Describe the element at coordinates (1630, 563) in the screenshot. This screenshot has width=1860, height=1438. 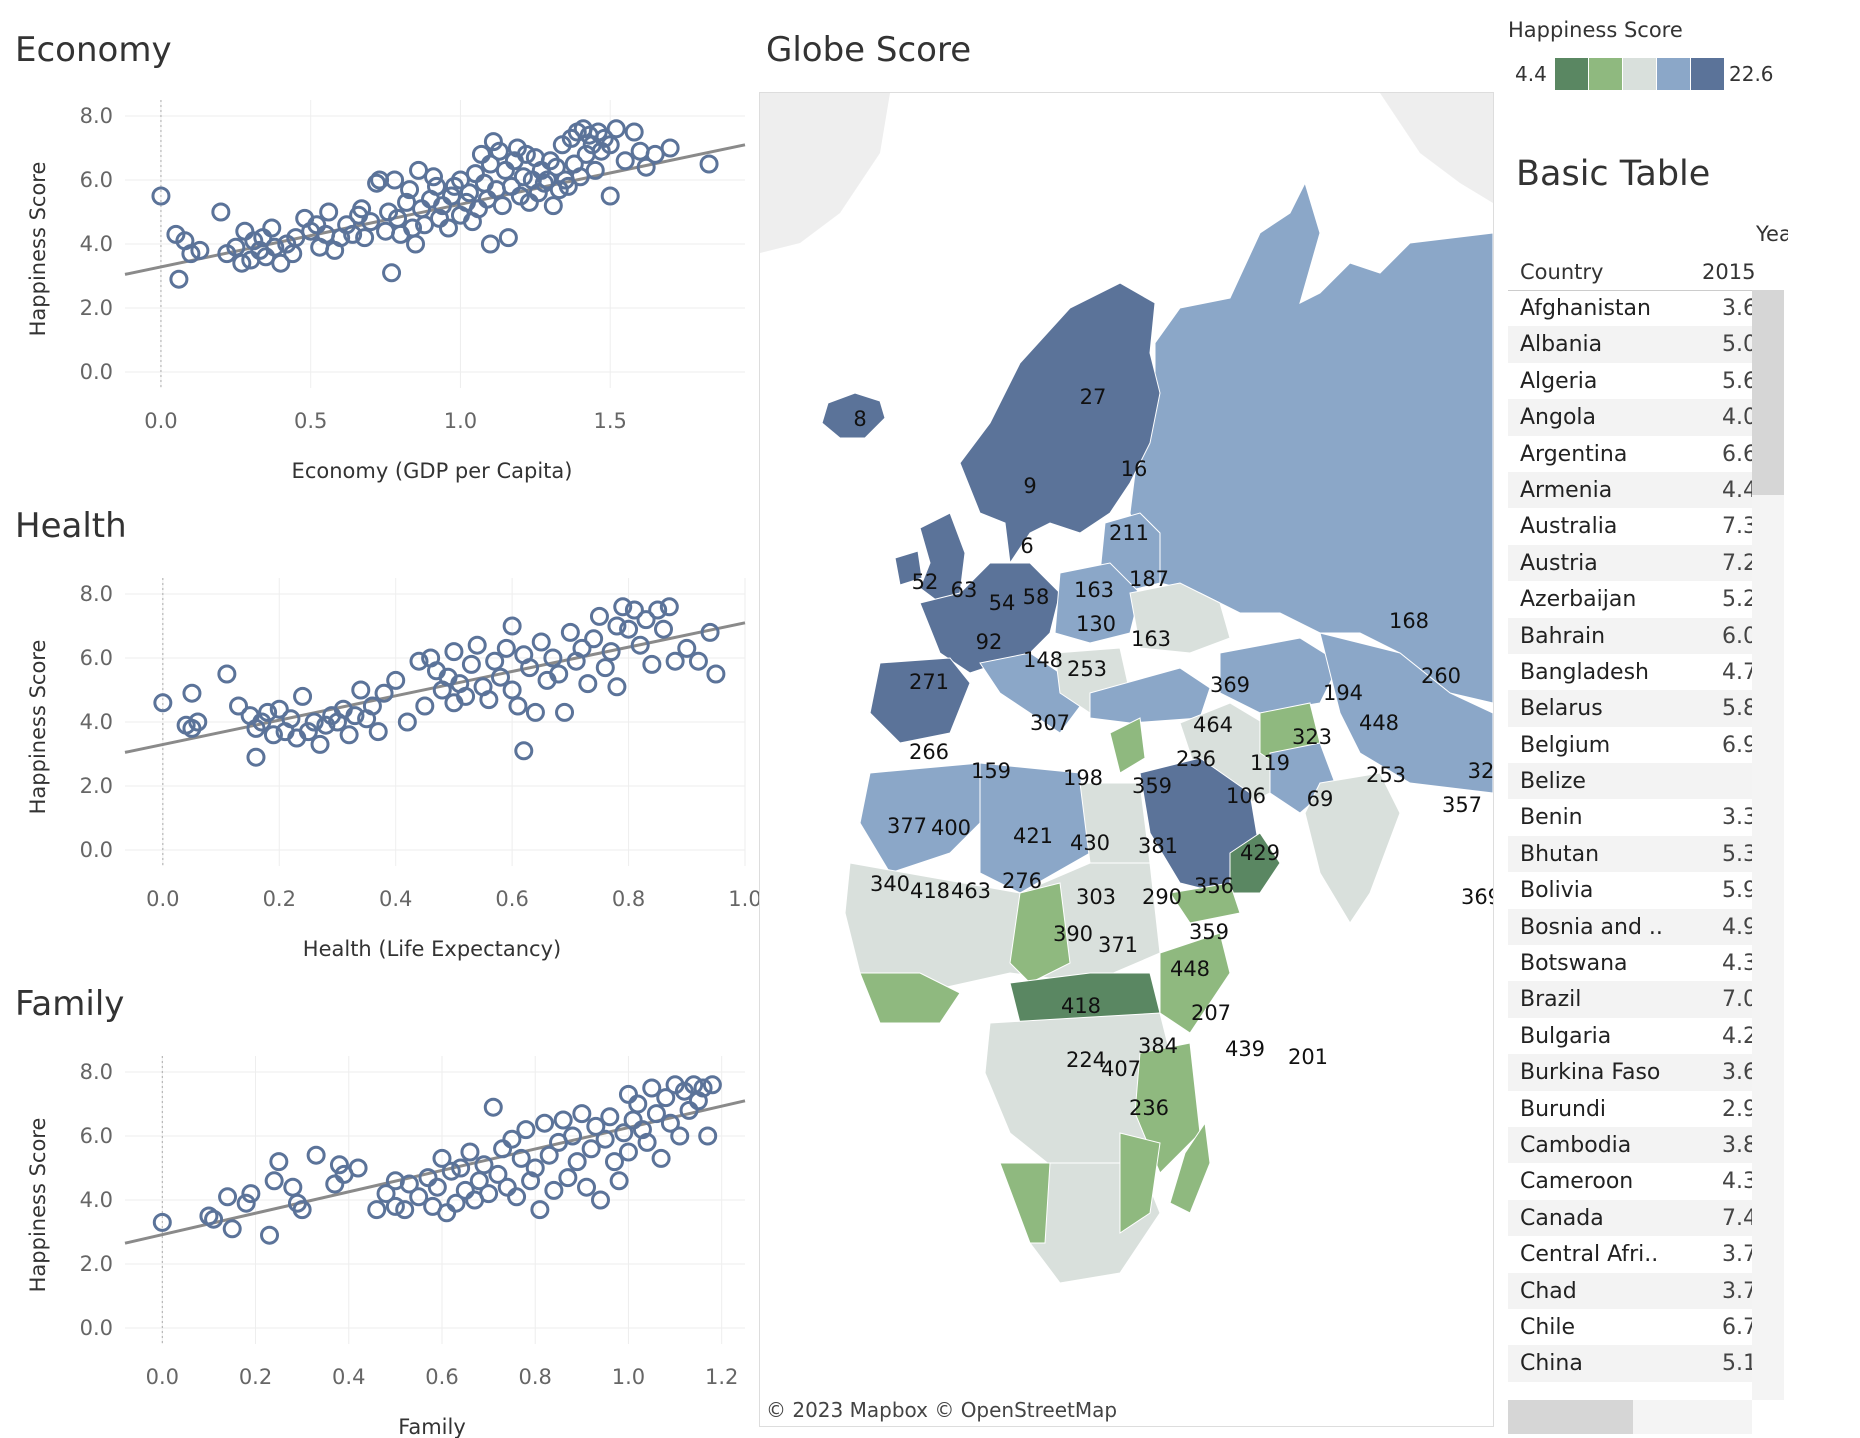
I see `table-row: Austria 7.2` at that location.